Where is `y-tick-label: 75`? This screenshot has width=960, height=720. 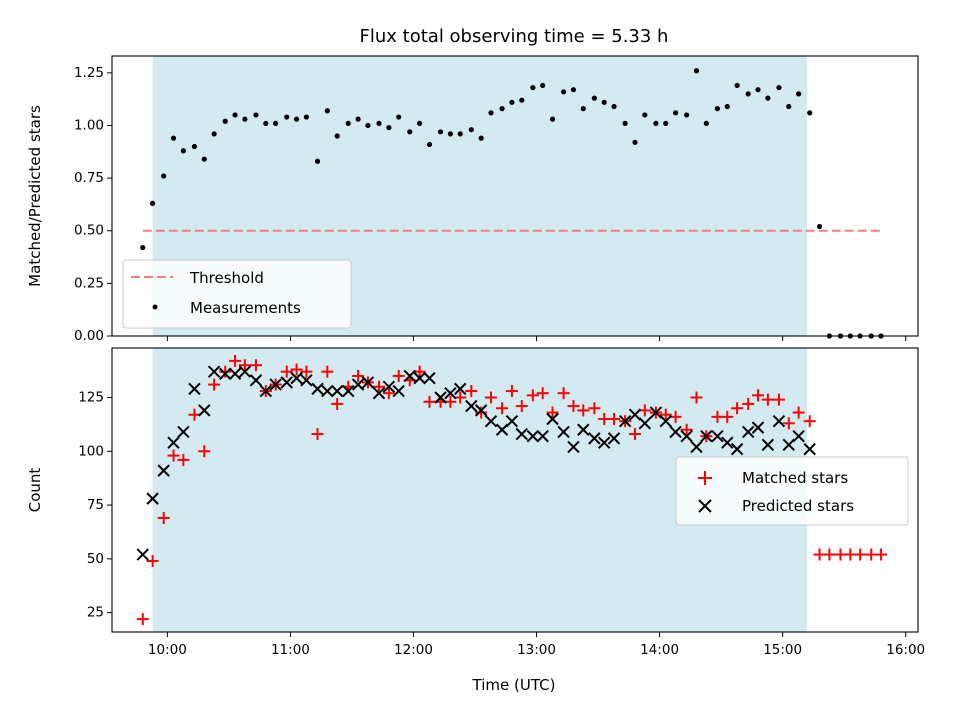 y-tick-label: 75 is located at coordinates (95, 505).